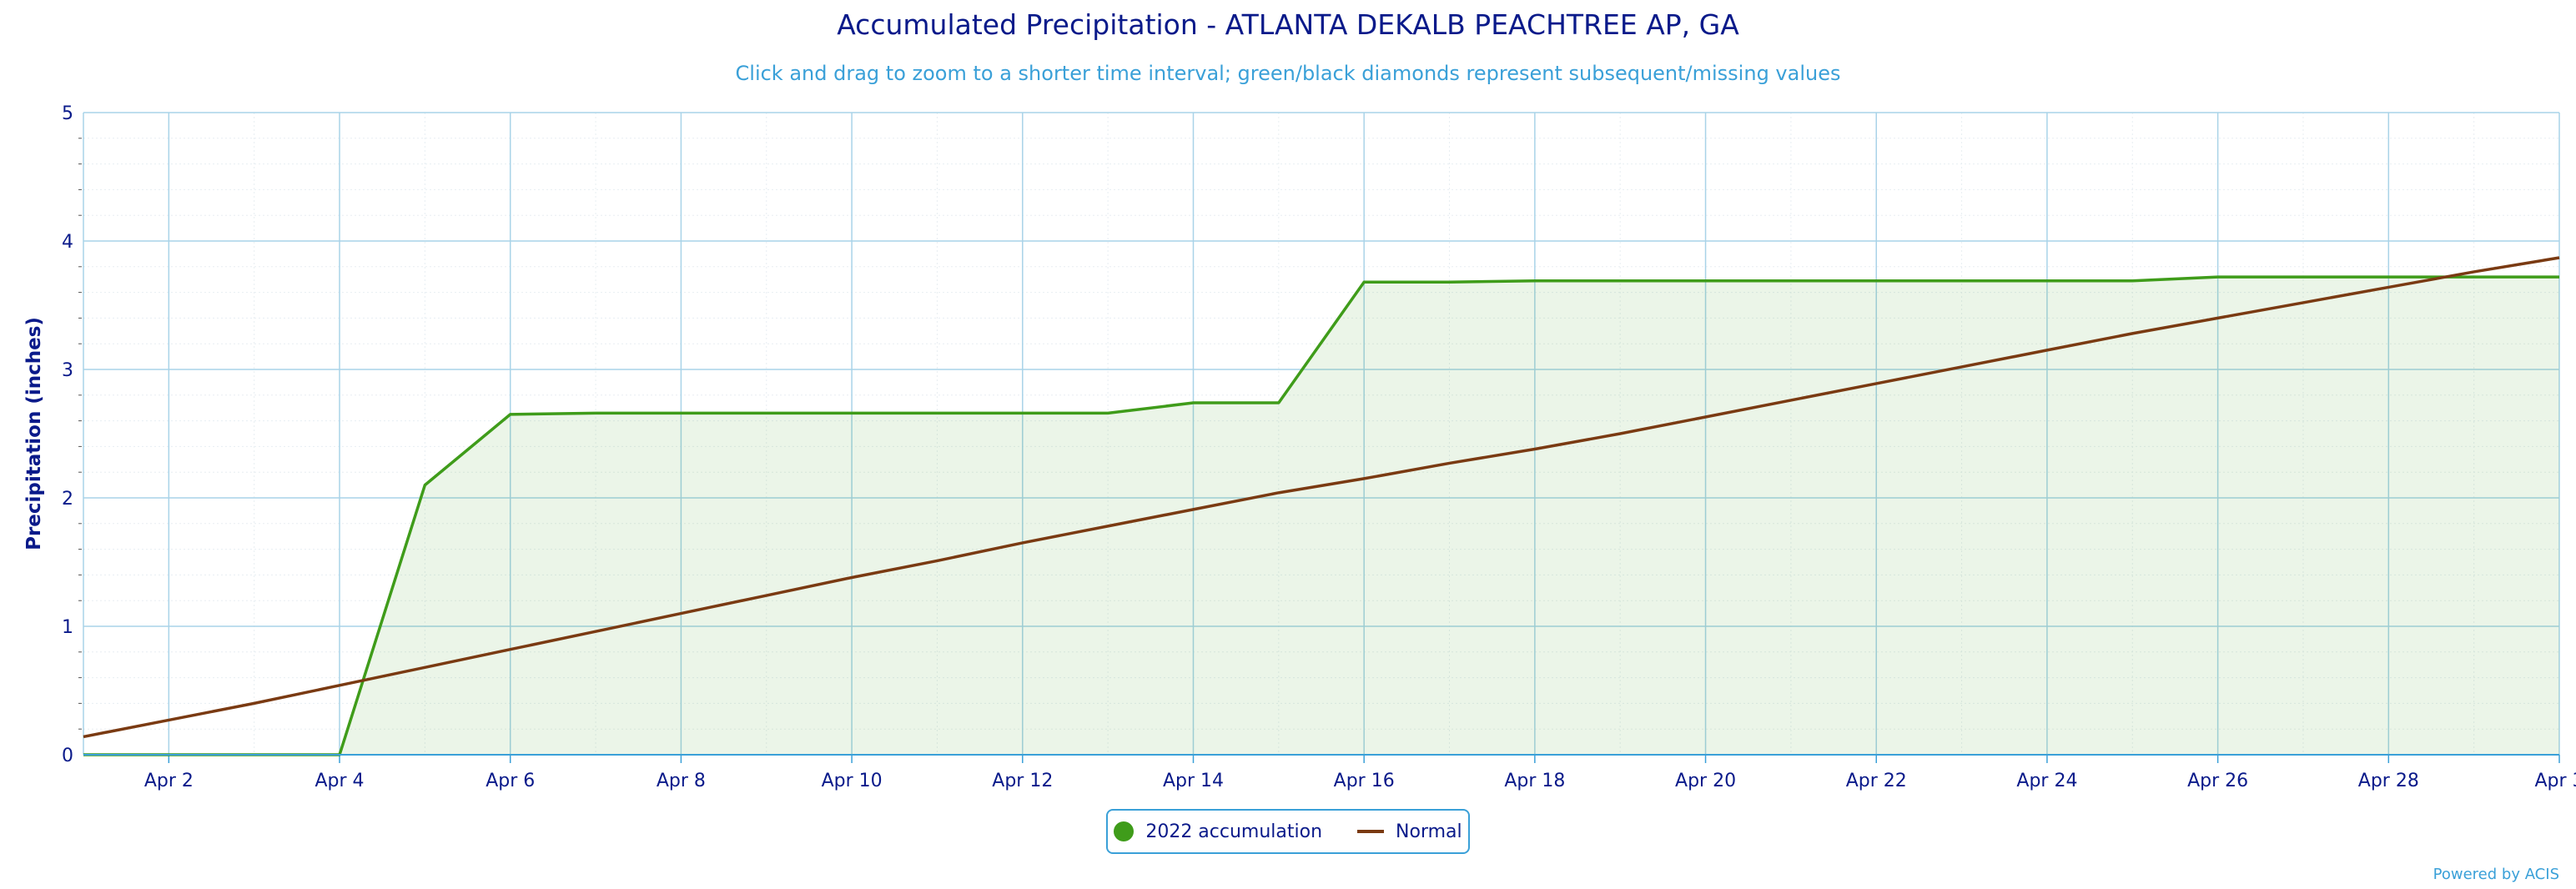 The image size is (2576, 889). I want to click on x-tick-label: Apr 20, so click(1705, 781).